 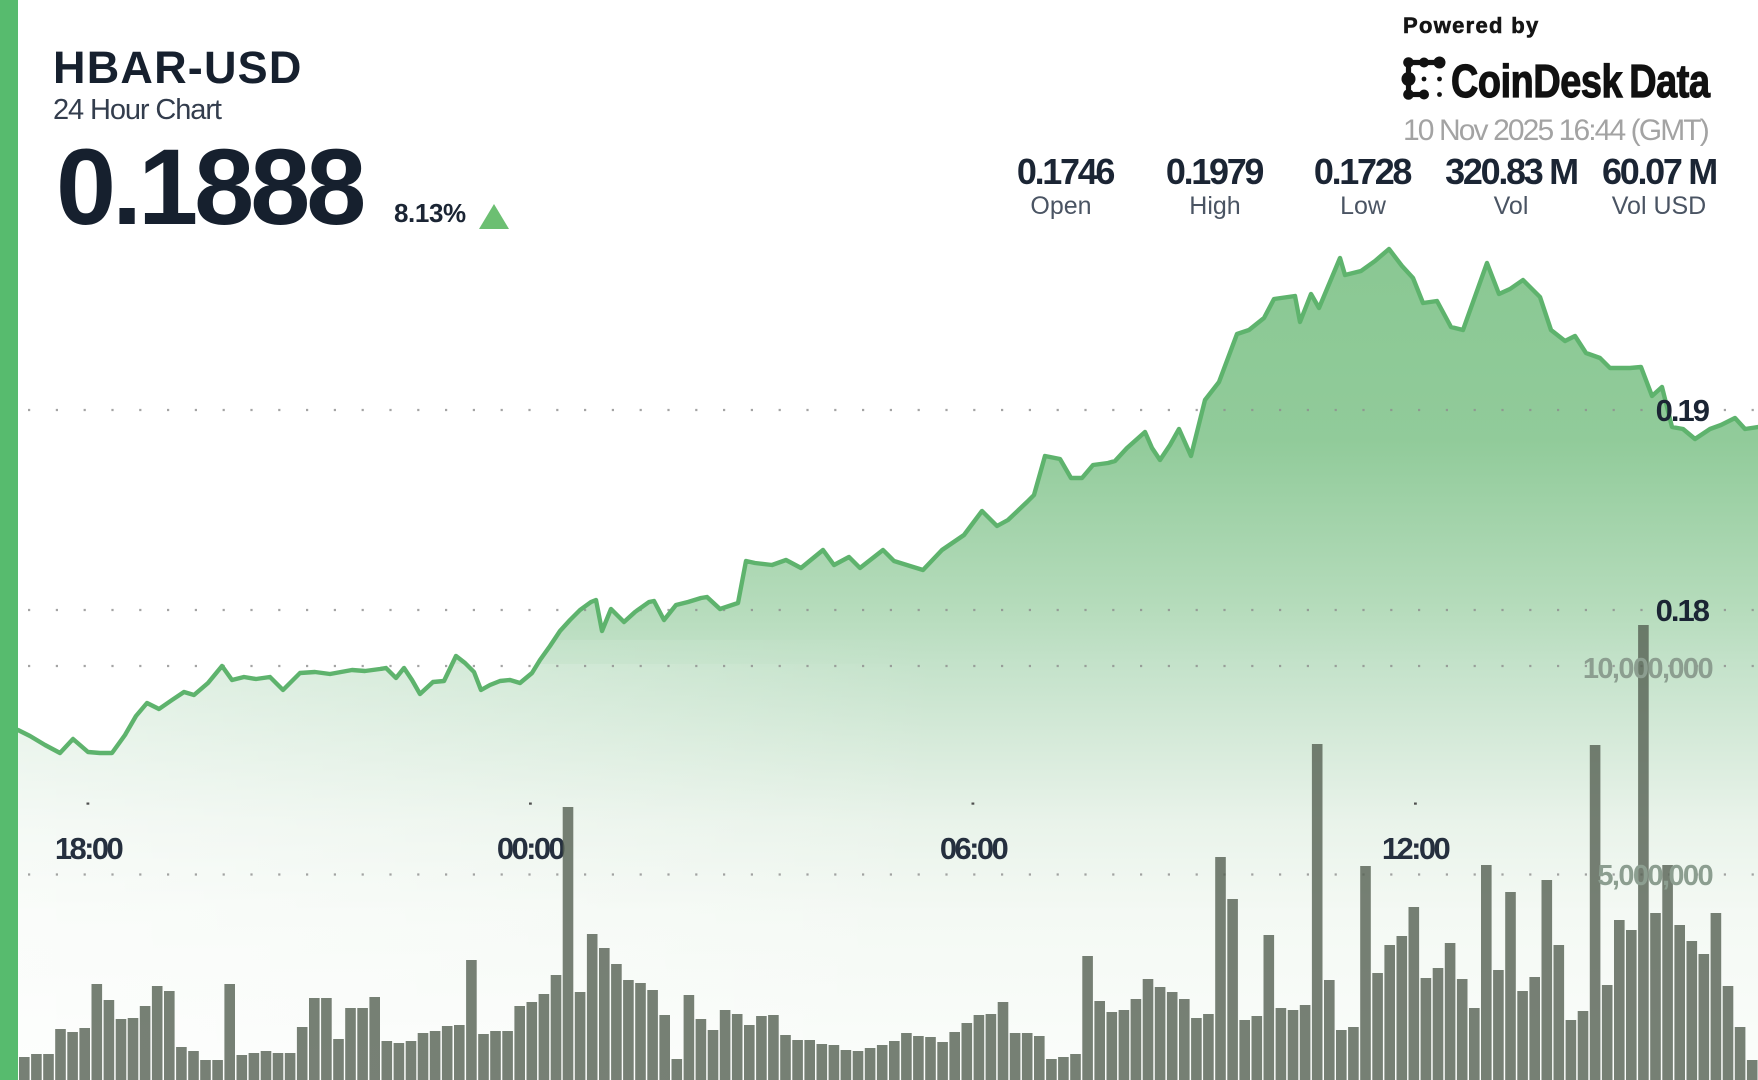 I want to click on svg-text: 10,000,000, so click(x=1648, y=669).